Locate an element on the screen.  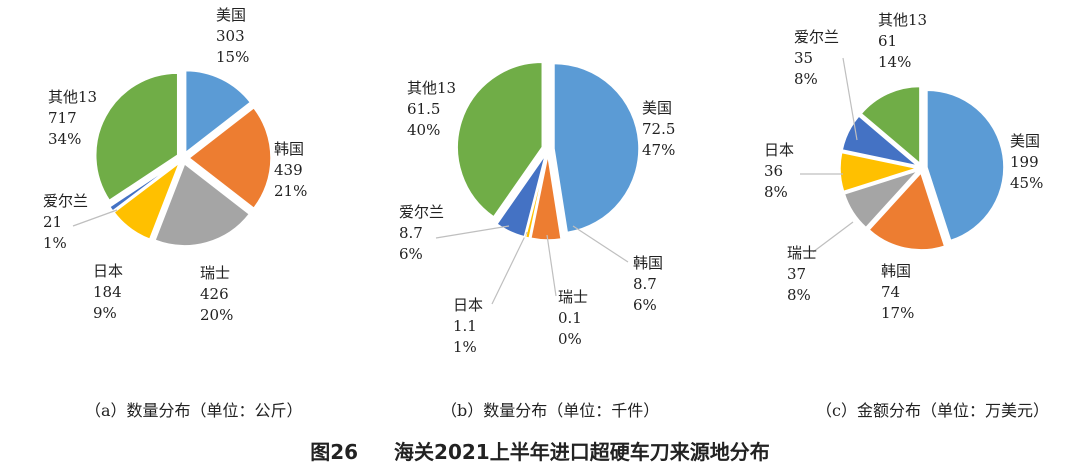
slice-value-label: 37 is located at coordinates (796, 274).